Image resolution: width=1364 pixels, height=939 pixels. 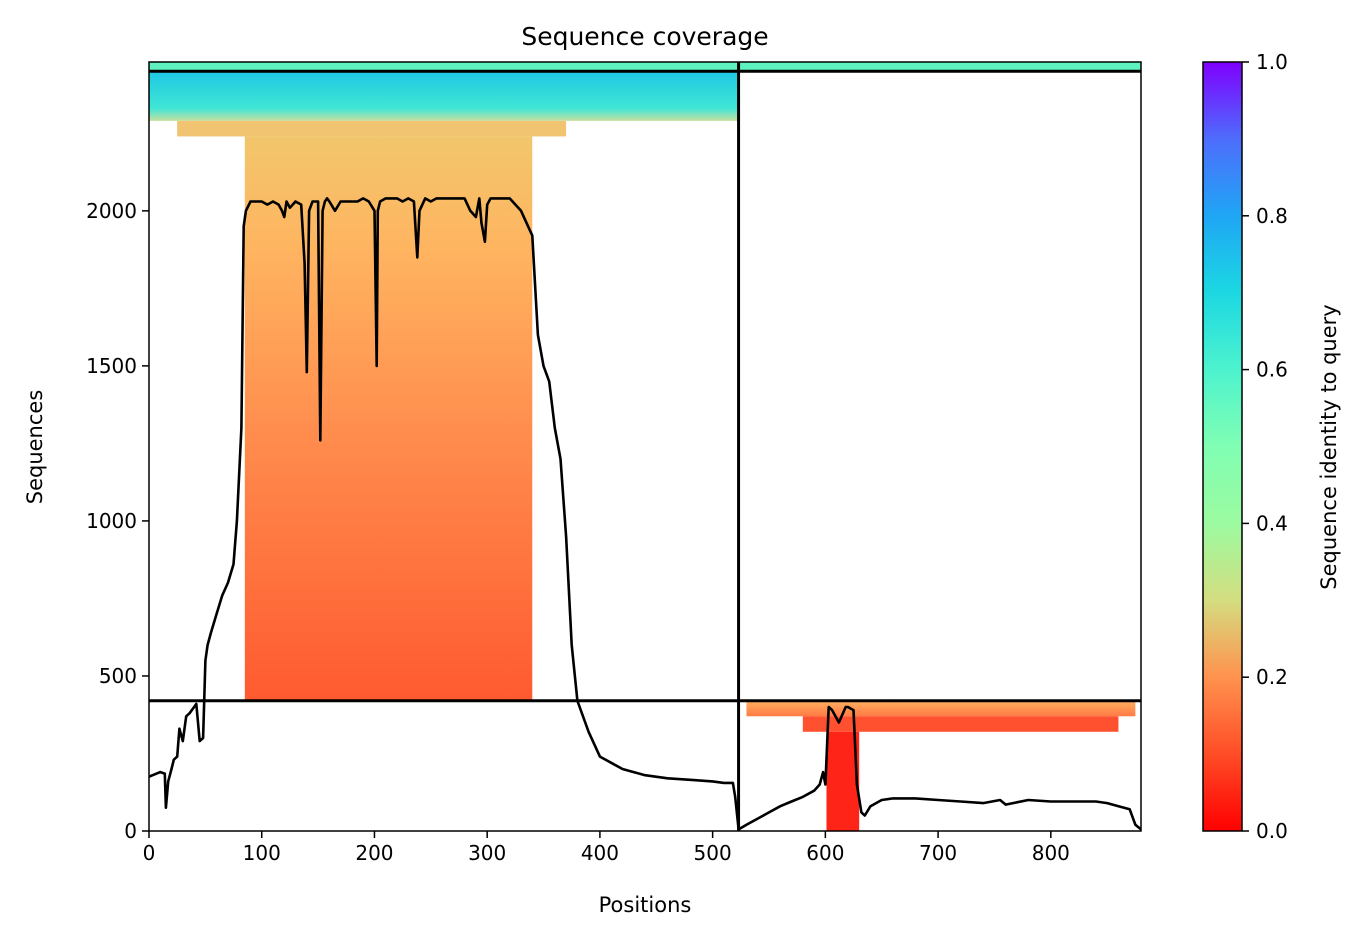 What do you see at coordinates (1272, 216) in the screenshot?
I see `colorbar-tick-label: 0.8` at bounding box center [1272, 216].